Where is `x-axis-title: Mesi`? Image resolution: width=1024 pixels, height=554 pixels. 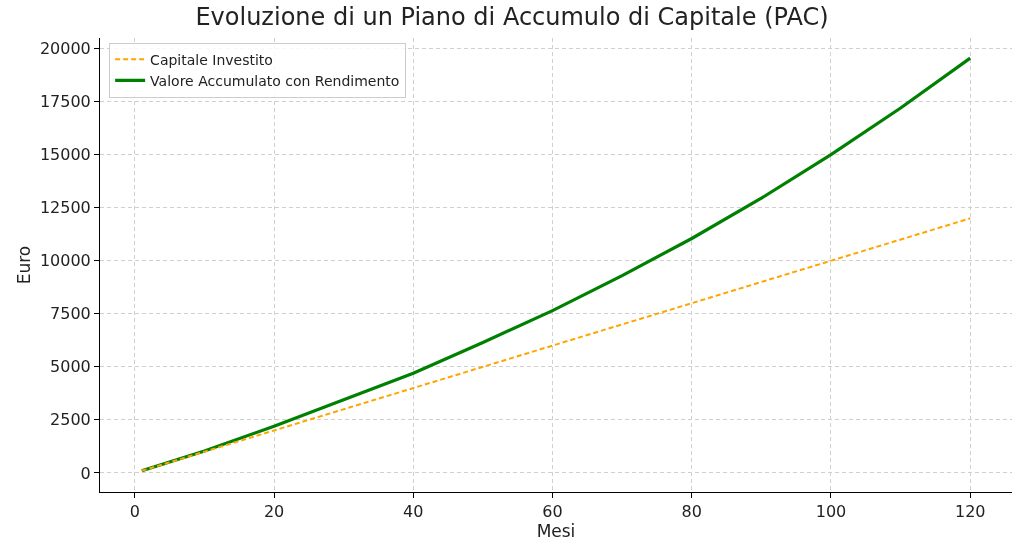
x-axis-title: Mesi is located at coordinates (556, 531).